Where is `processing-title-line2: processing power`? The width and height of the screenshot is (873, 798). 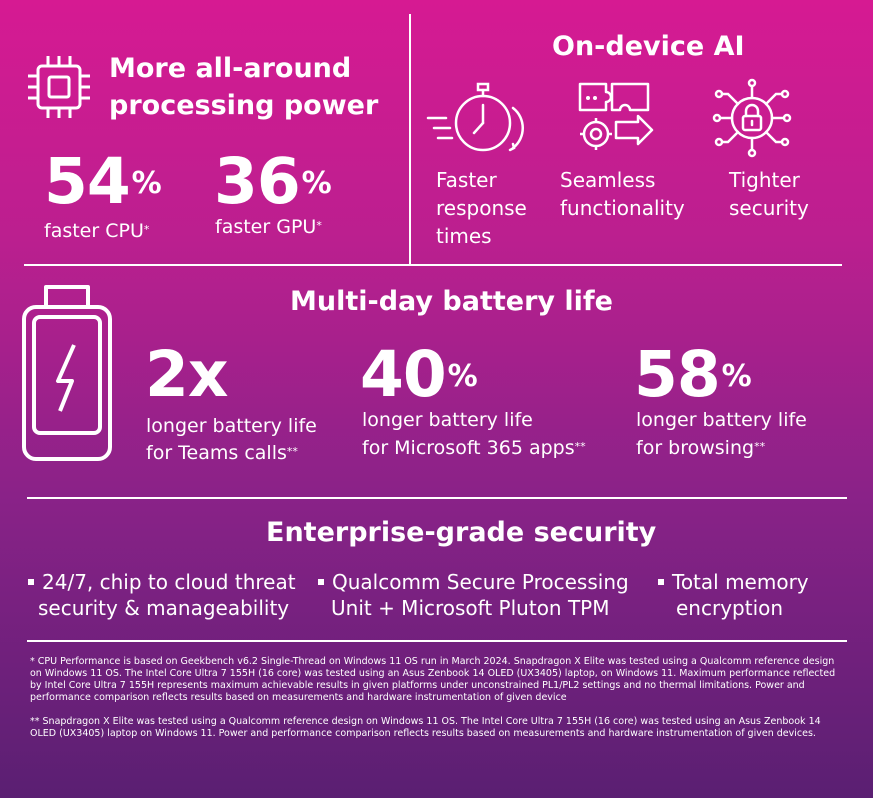 processing-title-line2: processing power is located at coordinates (244, 105).